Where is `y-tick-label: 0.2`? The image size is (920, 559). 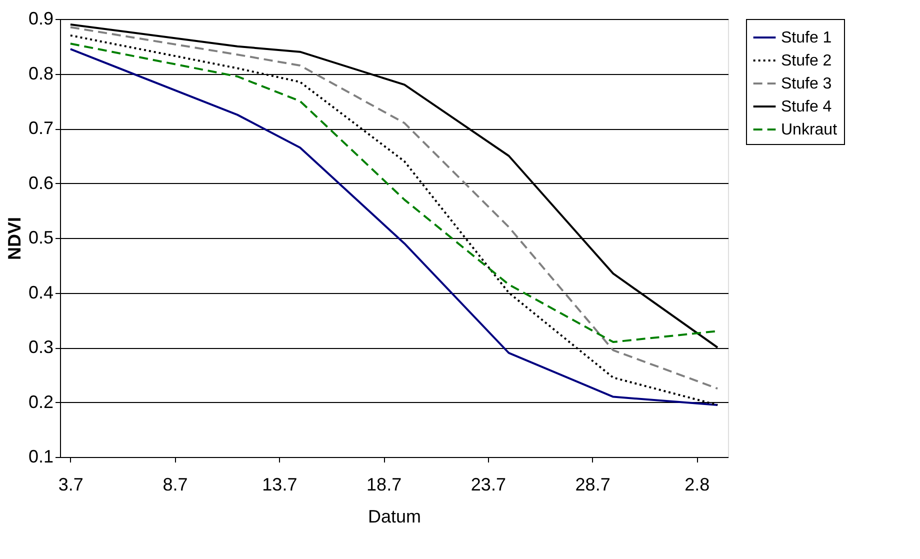
y-tick-label: 0.2 is located at coordinates (41, 402).